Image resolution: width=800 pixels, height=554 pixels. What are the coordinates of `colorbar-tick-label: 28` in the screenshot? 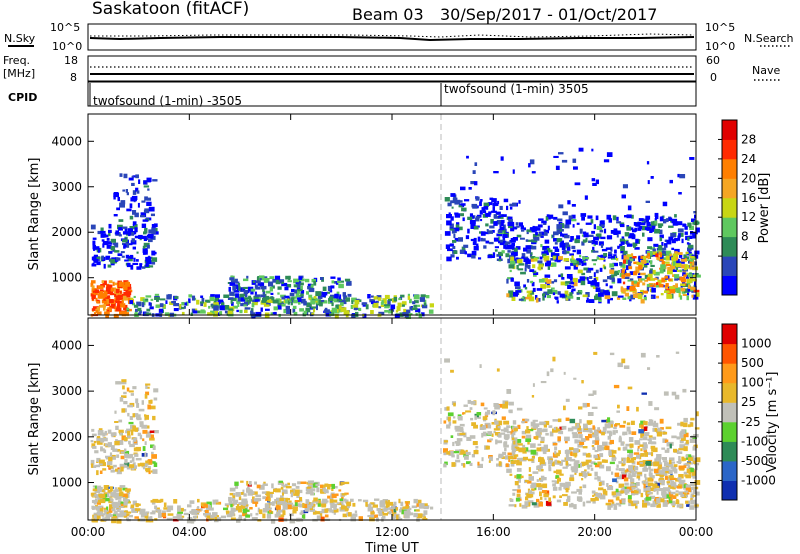 It's located at (748, 139).